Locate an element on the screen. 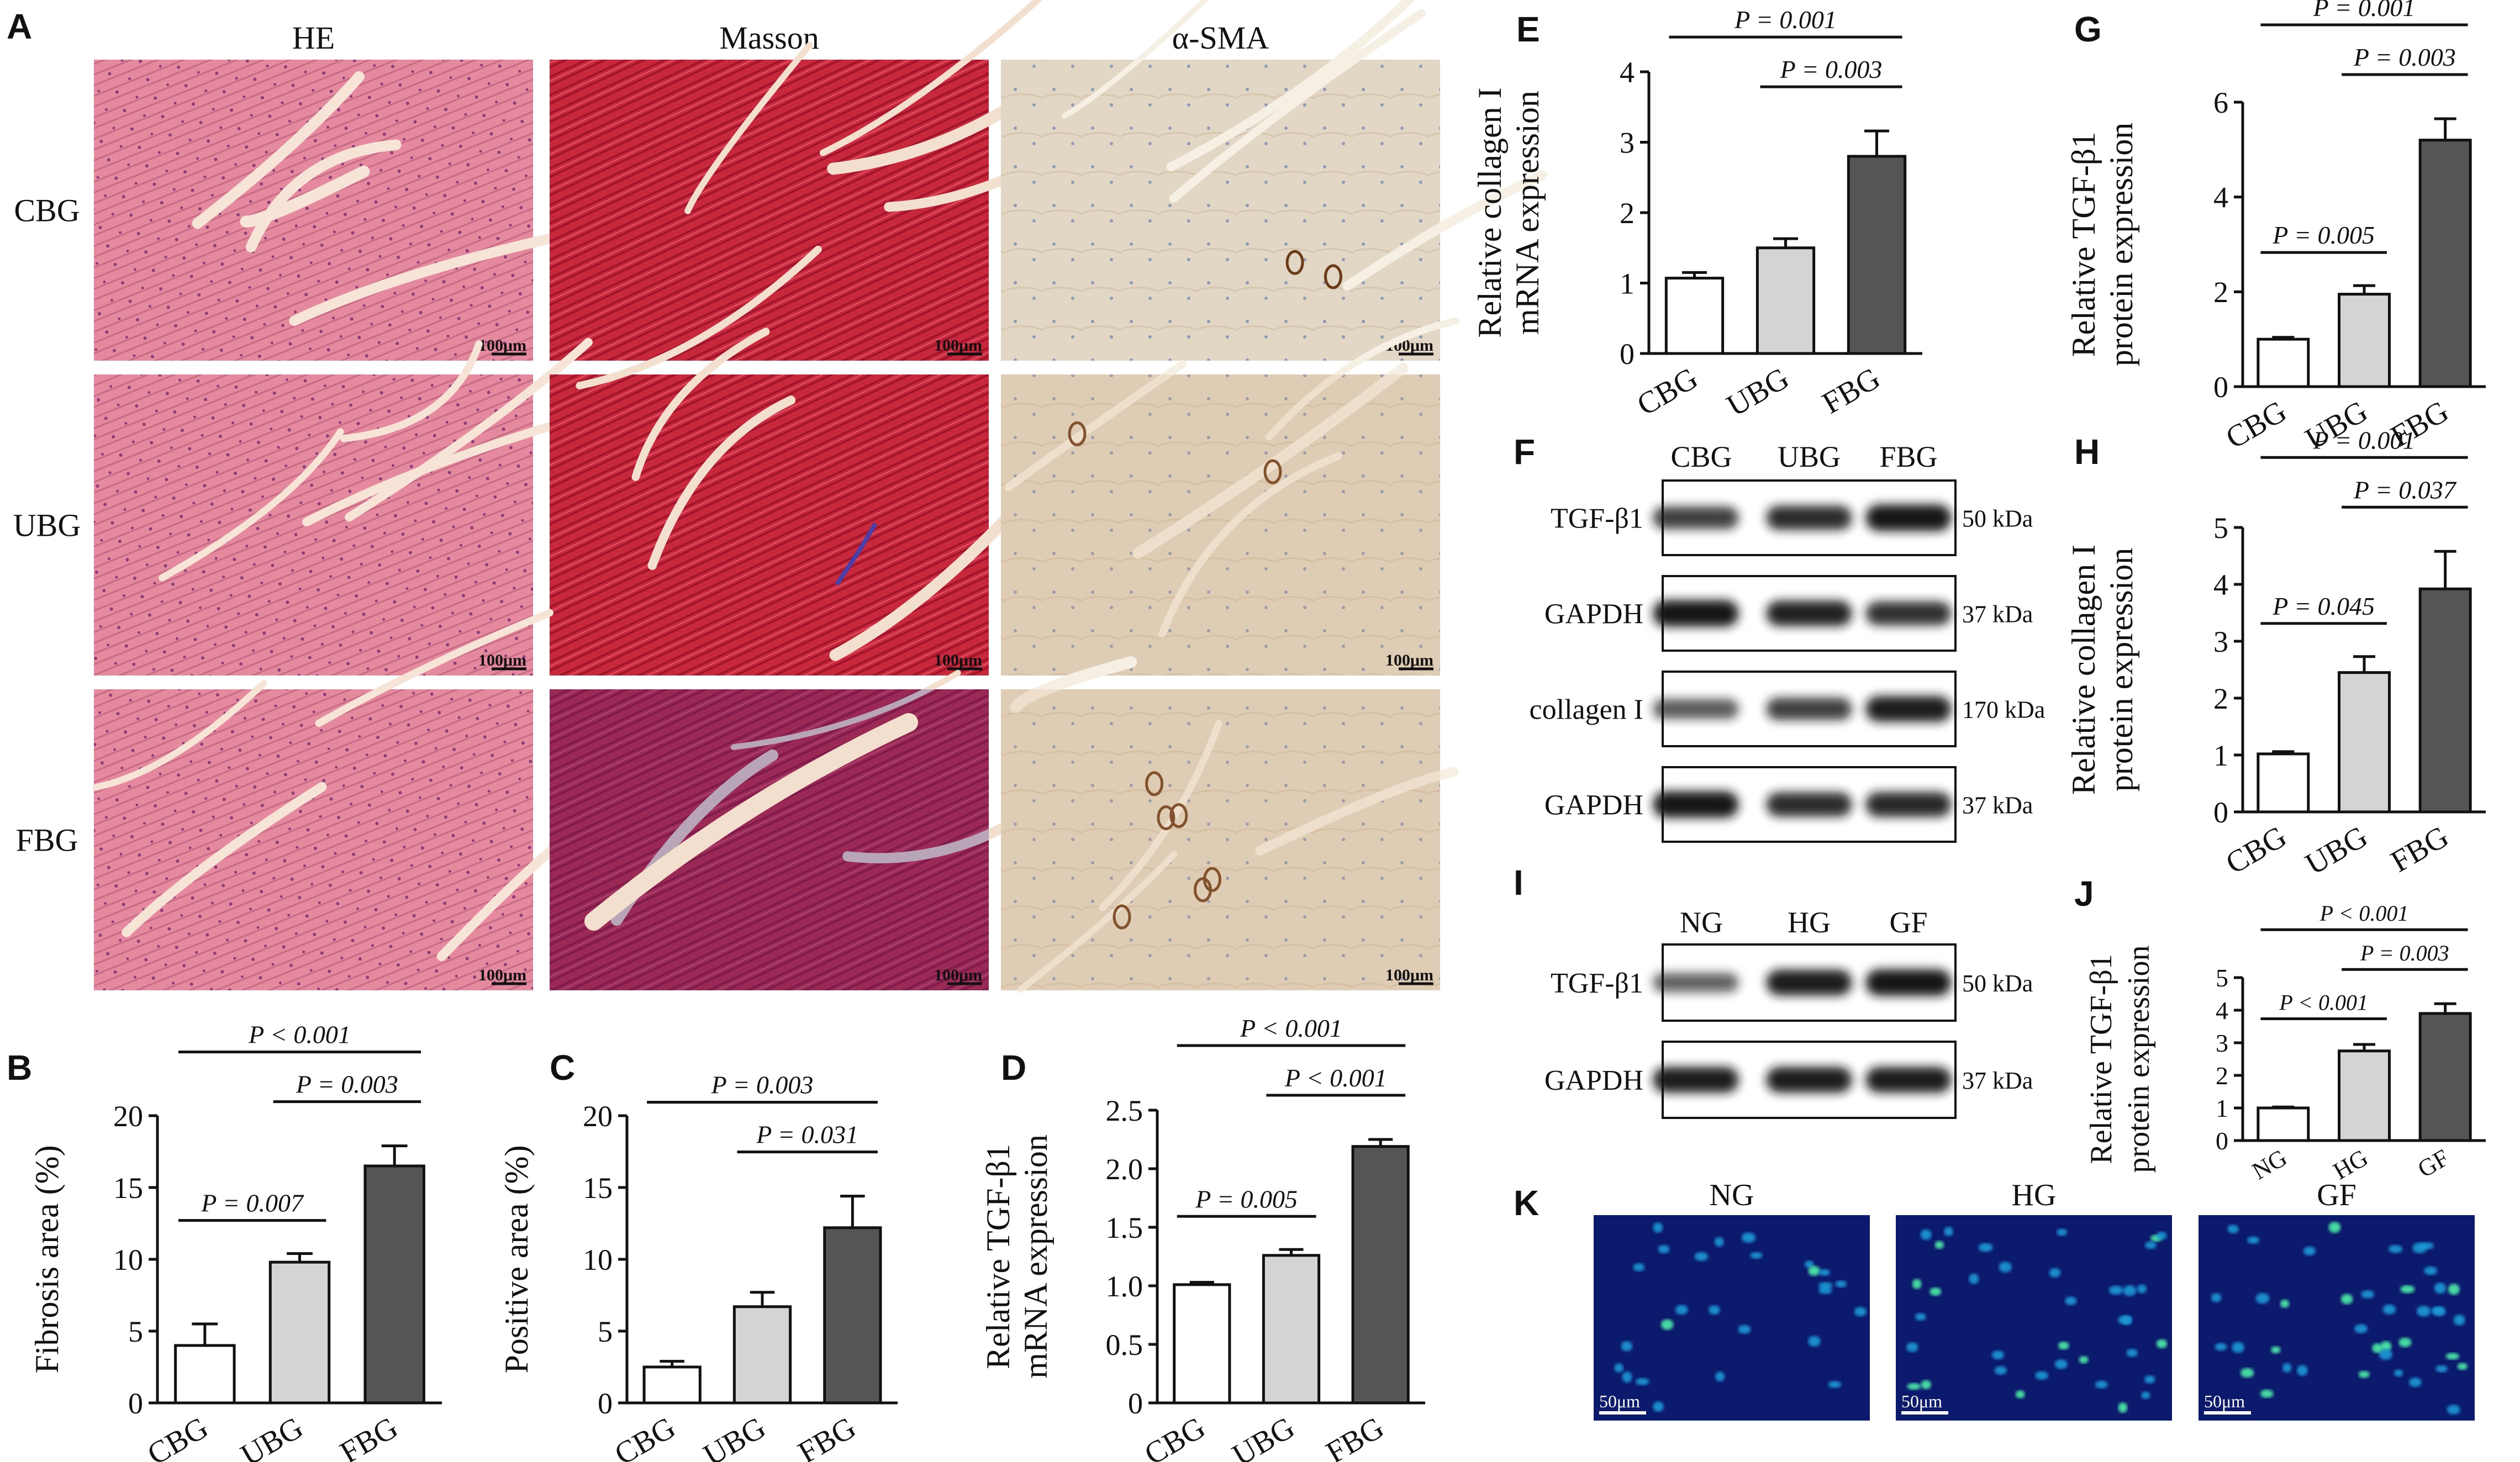 Image resolution: width=2520 pixels, height=1462 pixels. y-tick-label: 1.0 is located at coordinates (1124, 1286).